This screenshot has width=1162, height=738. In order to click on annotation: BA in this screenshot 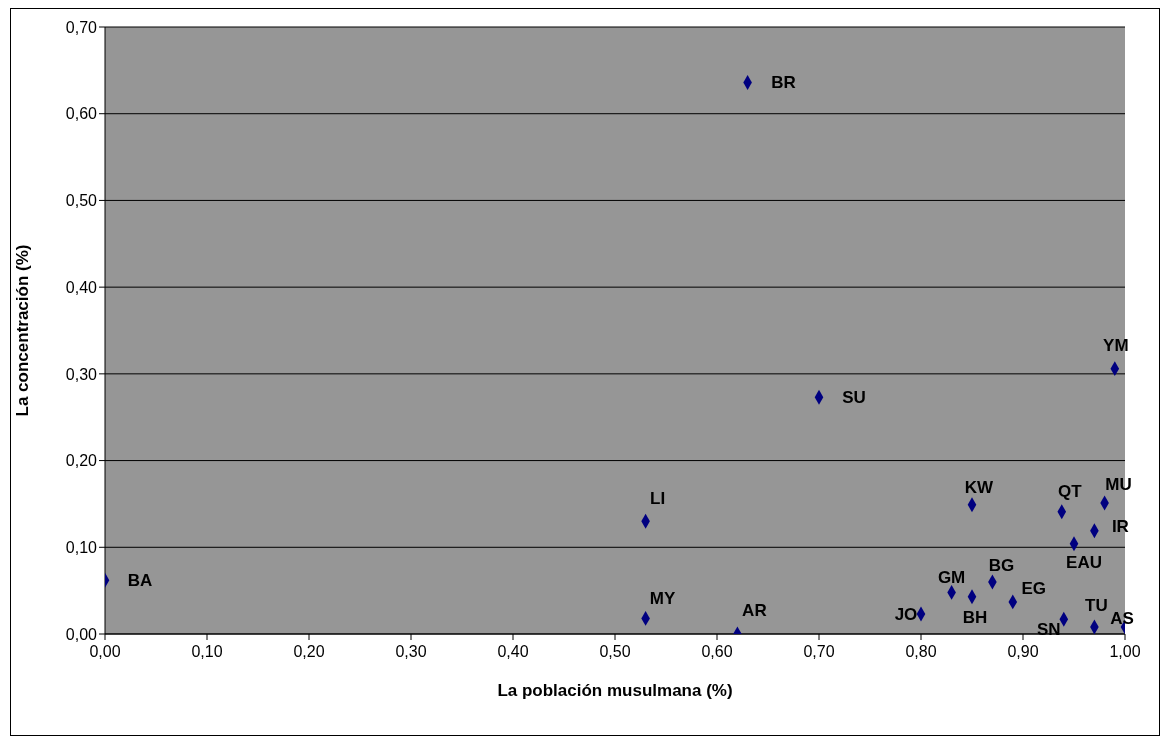, I will do `click(140, 580)`.